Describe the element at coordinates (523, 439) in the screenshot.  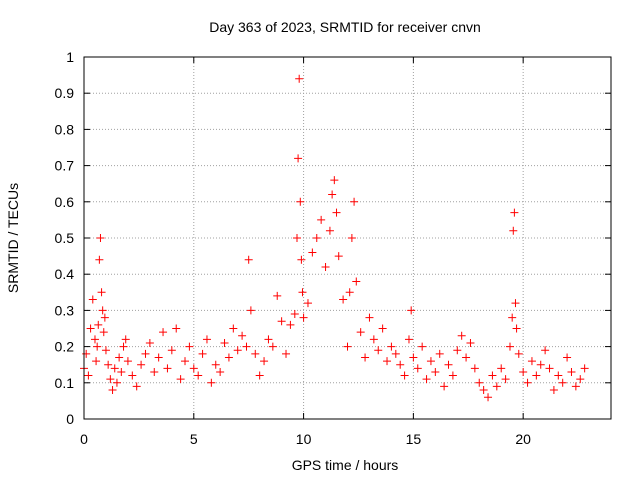
I see `x-tick-label: 20` at that location.